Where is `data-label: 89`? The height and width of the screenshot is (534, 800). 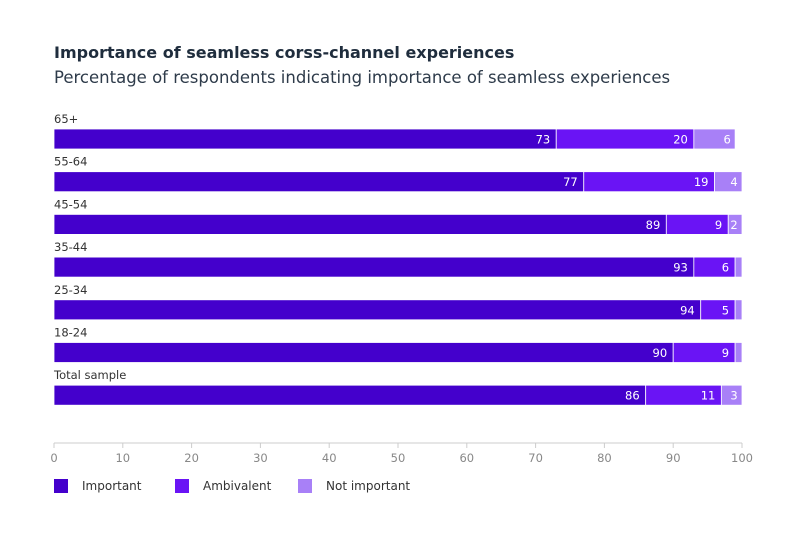
data-label: 89 is located at coordinates (653, 225).